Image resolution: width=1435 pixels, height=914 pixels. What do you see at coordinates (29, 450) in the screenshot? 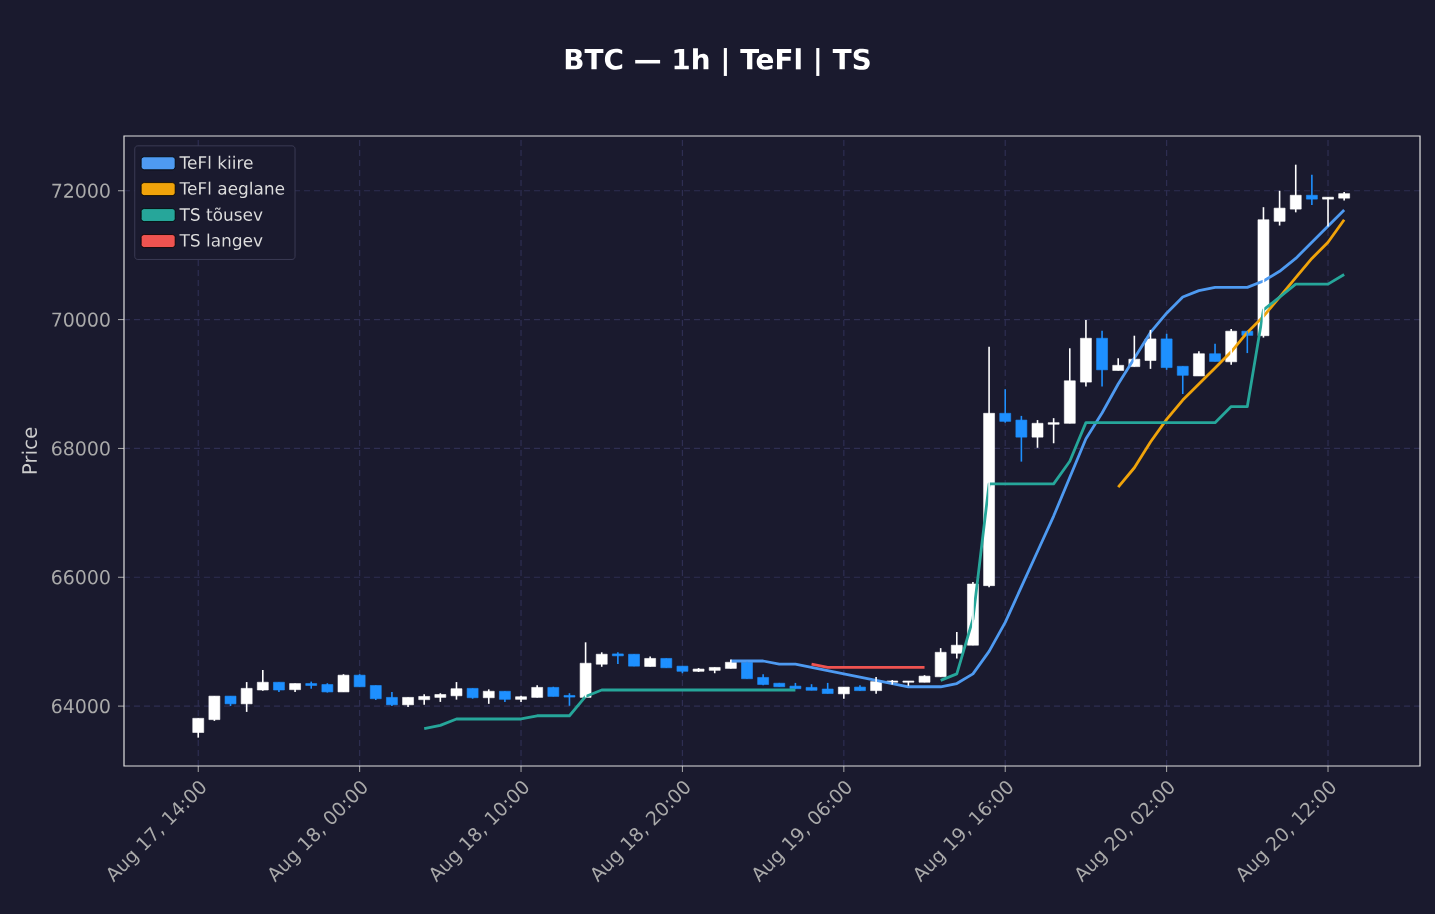
I see `y-axis-title: Price` at bounding box center [29, 450].